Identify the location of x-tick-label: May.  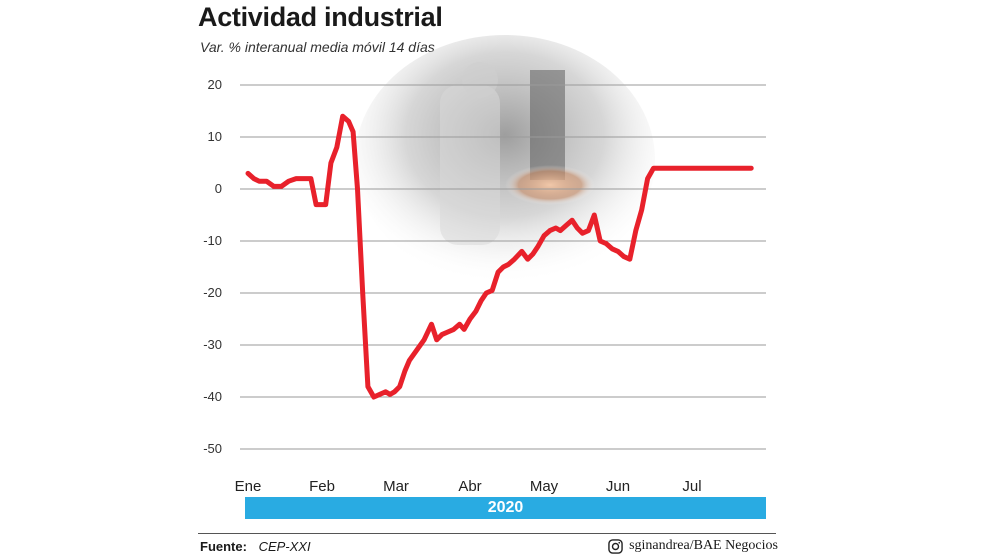
(544, 486).